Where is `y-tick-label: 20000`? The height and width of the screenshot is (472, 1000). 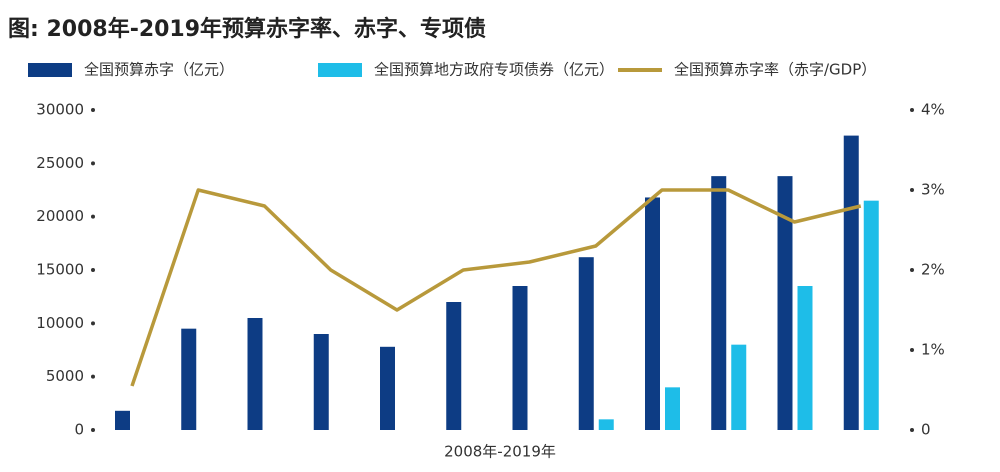 y-tick-label: 20000 is located at coordinates (60, 216).